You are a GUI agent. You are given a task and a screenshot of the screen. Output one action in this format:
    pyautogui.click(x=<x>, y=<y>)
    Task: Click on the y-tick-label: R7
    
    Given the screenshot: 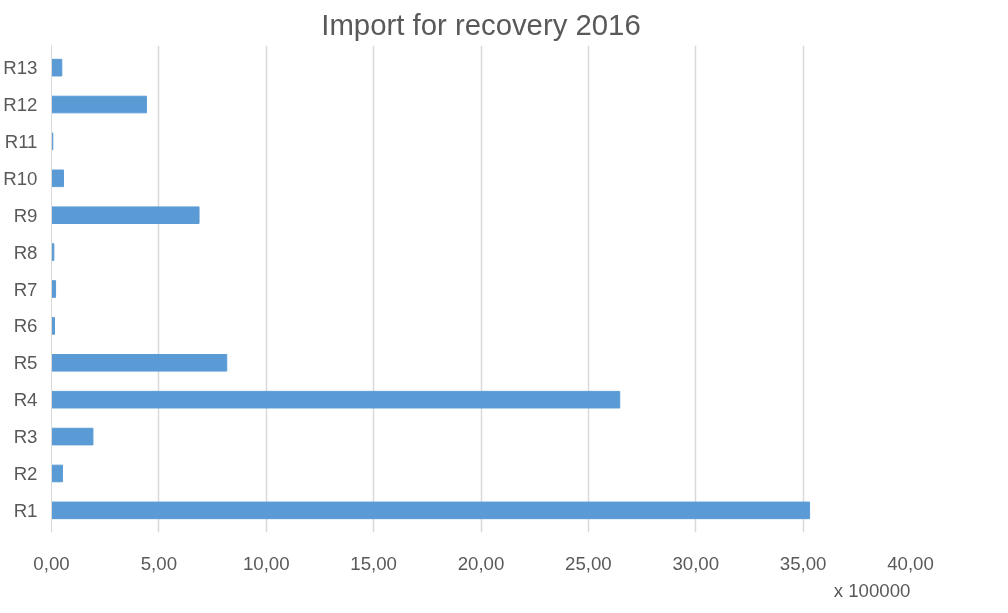 What is the action you would take?
    pyautogui.click(x=25, y=289)
    